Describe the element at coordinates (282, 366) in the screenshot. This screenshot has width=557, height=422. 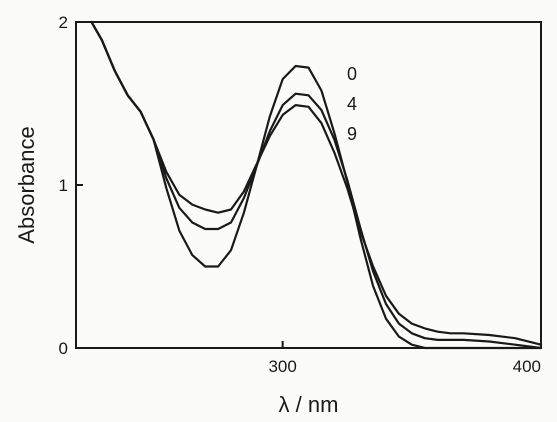
I see `x-tick-label: 300` at that location.